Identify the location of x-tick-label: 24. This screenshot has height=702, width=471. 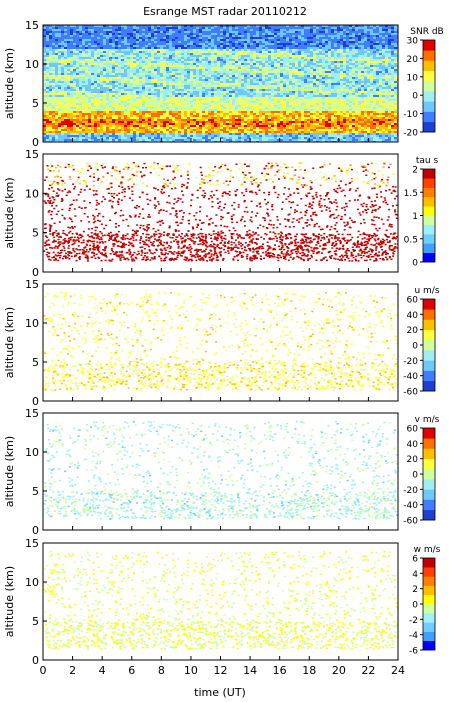
(398, 670).